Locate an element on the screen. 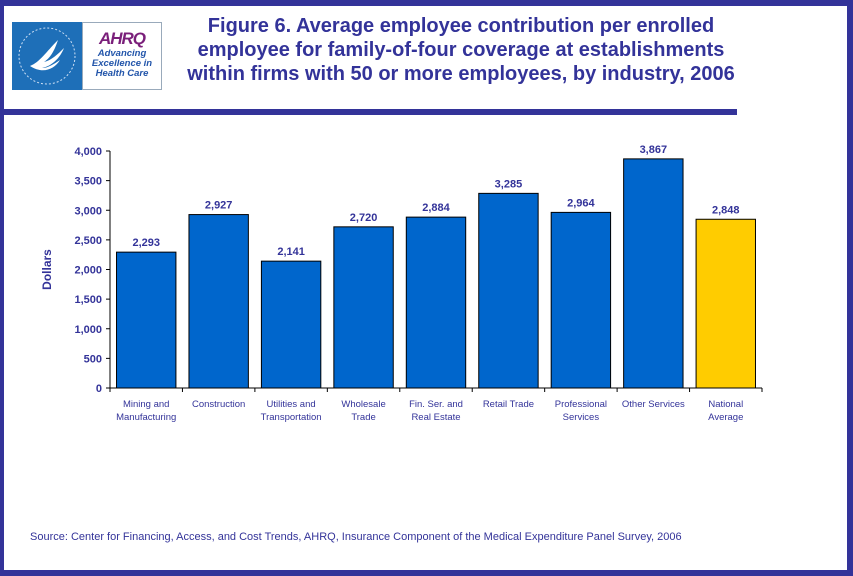  y-tick-label: 1,000 is located at coordinates (88, 330).